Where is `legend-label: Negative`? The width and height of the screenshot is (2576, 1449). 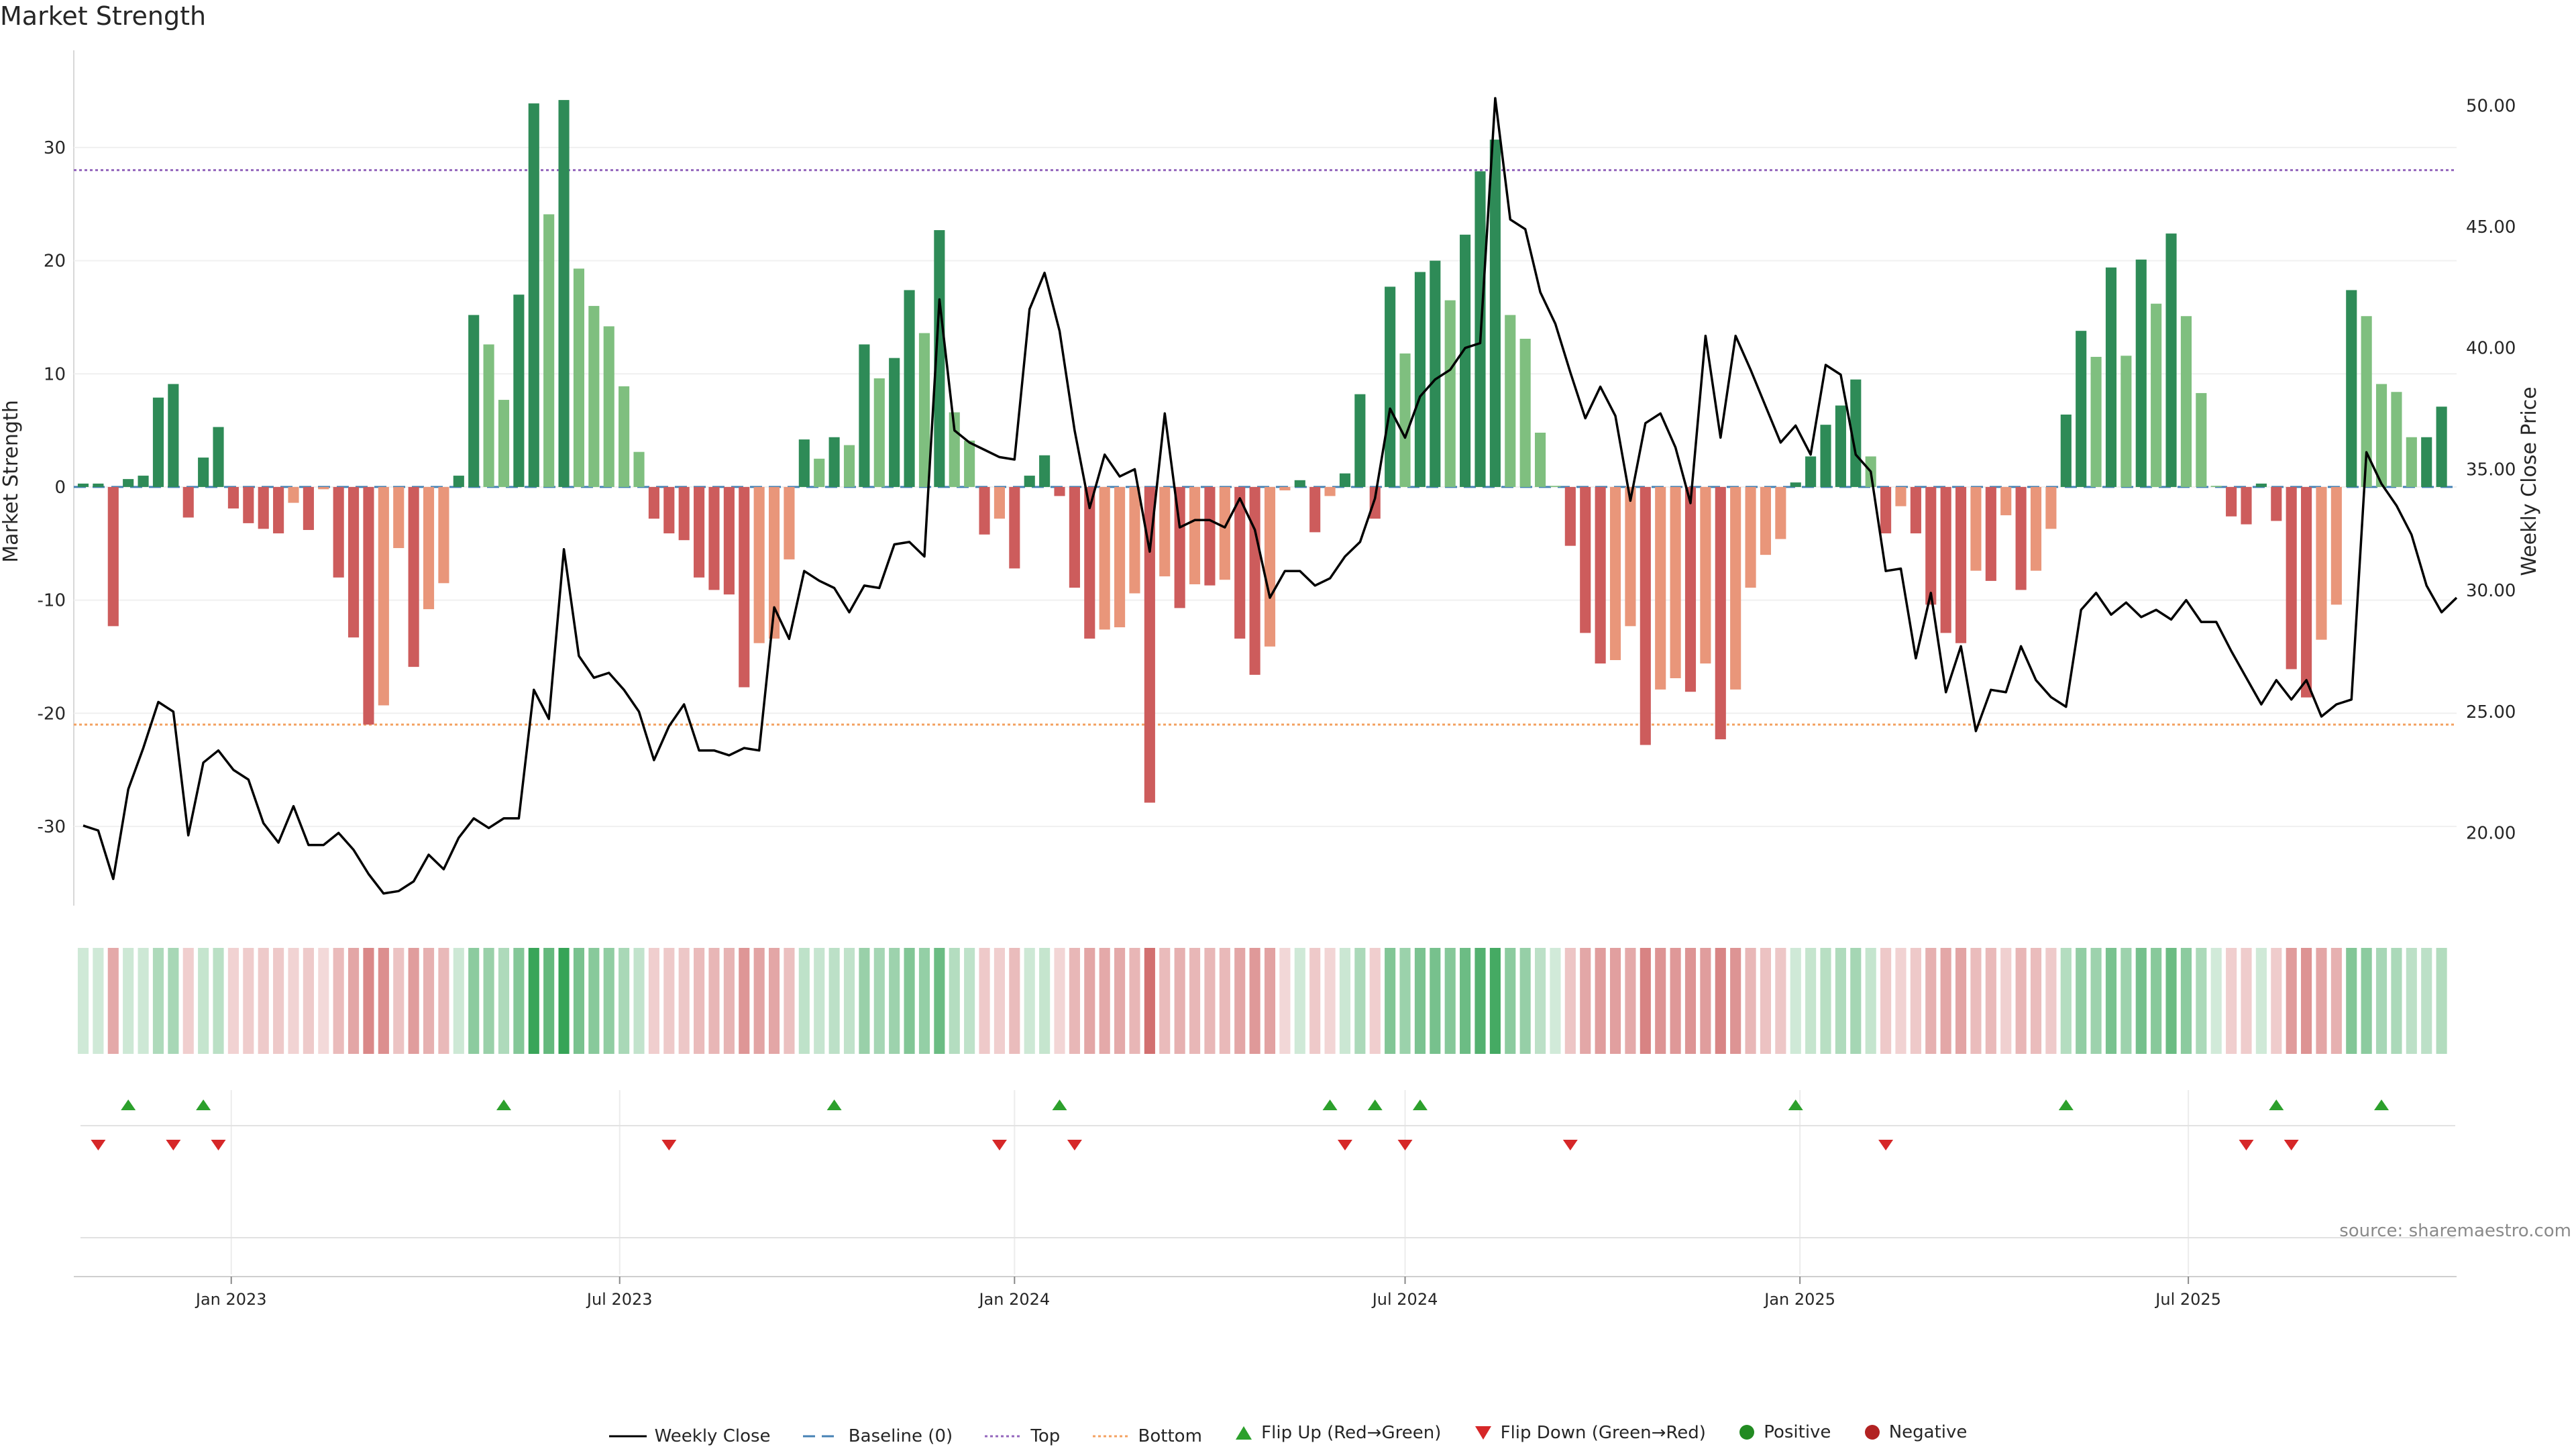
legend-label: Negative is located at coordinates (1928, 1432).